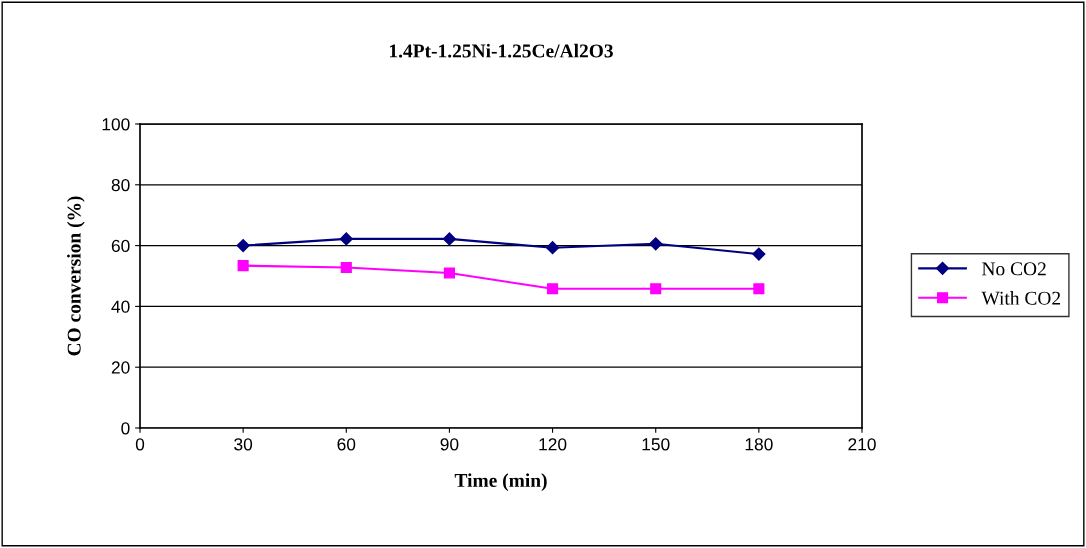 This screenshot has height=548, width=1086. I want to click on chart-title: 1.4Pt-1.25Ni-1.25Ce/Al2O3, so click(501, 50).